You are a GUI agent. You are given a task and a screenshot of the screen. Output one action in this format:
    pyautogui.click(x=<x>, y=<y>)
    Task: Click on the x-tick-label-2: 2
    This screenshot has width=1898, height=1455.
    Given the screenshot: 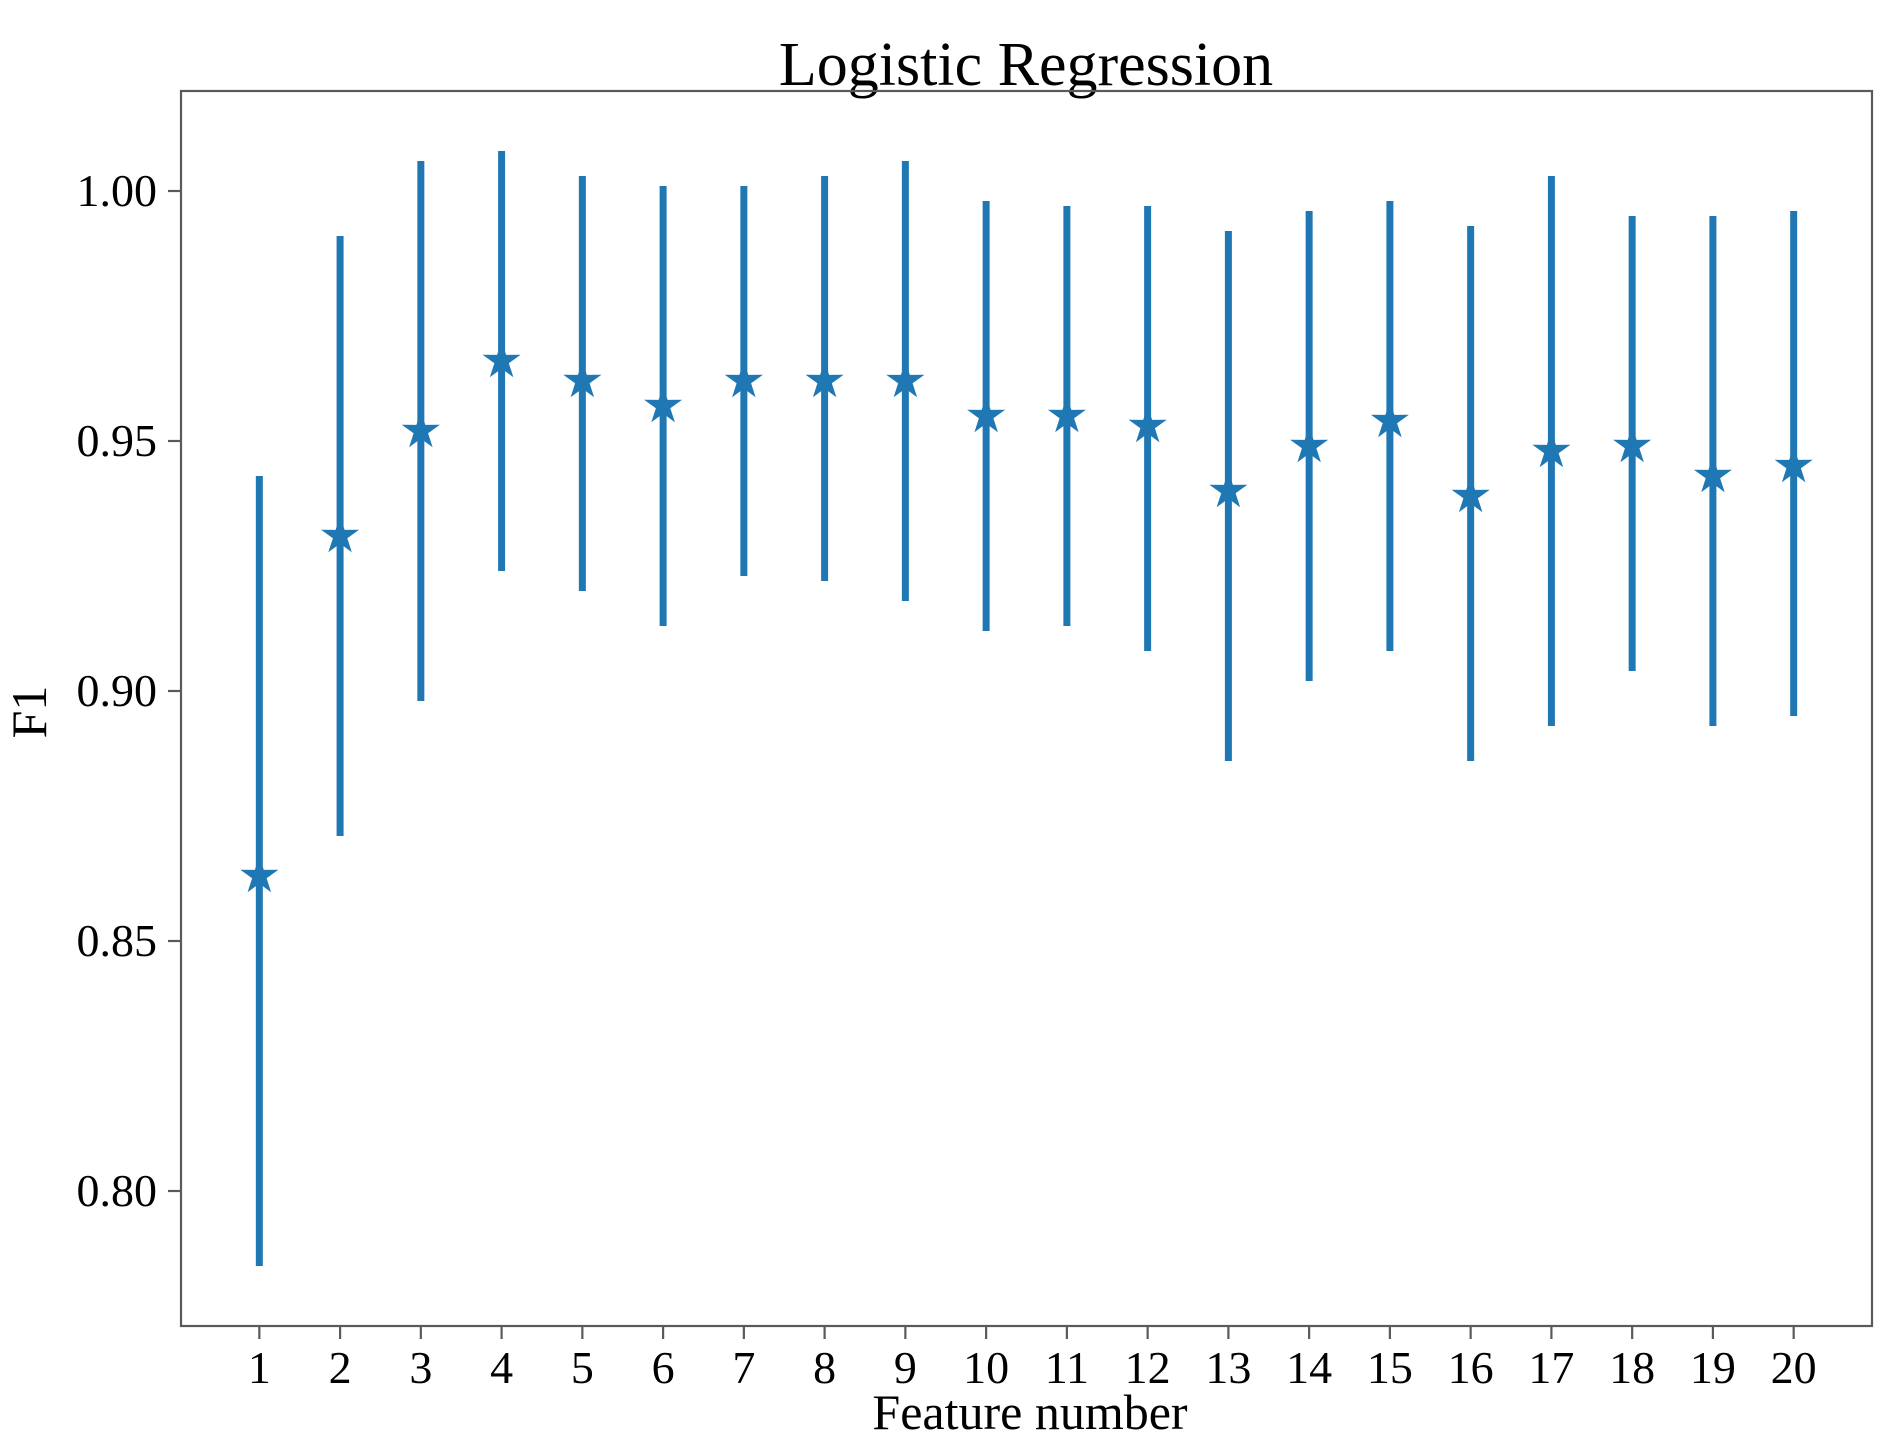 What is the action you would take?
    pyautogui.click(x=340, y=1367)
    